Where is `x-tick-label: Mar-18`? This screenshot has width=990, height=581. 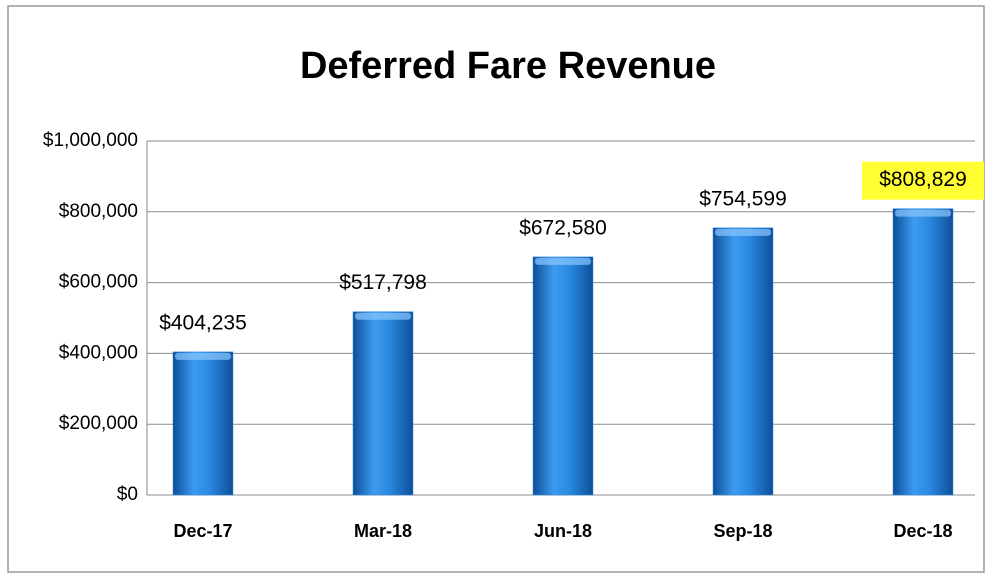
x-tick-label: Mar-18 is located at coordinates (383, 531).